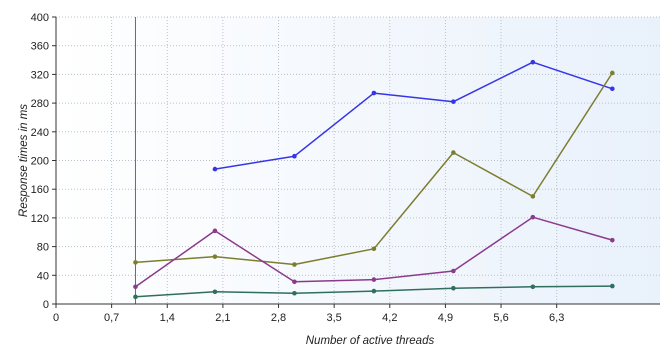 This screenshot has width=660, height=348. I want to click on y-tick-label: 0, so click(46, 305).